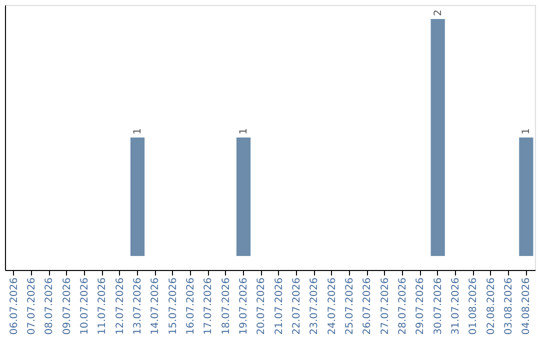 Image resolution: width=540 pixels, height=340 pixels. I want to click on x-tick-label: 26.07.2026, so click(368, 306).